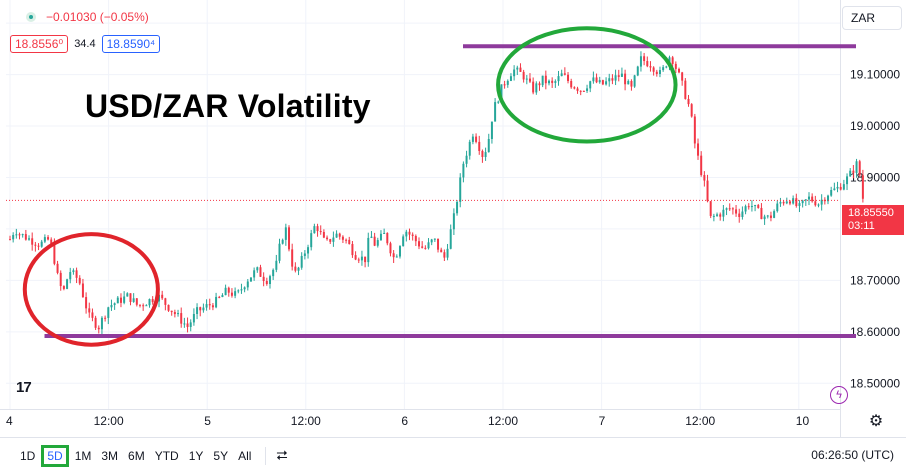  I want to click on timeframe-button-all: All, so click(245, 455).